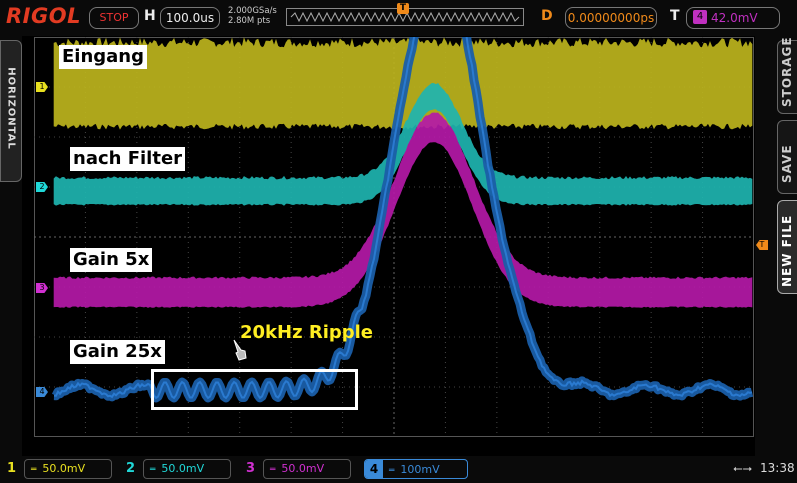 This screenshot has height=483, width=797. I want to click on acquisition-info: 2.000GSa/s 2.80M pts, so click(252, 16).